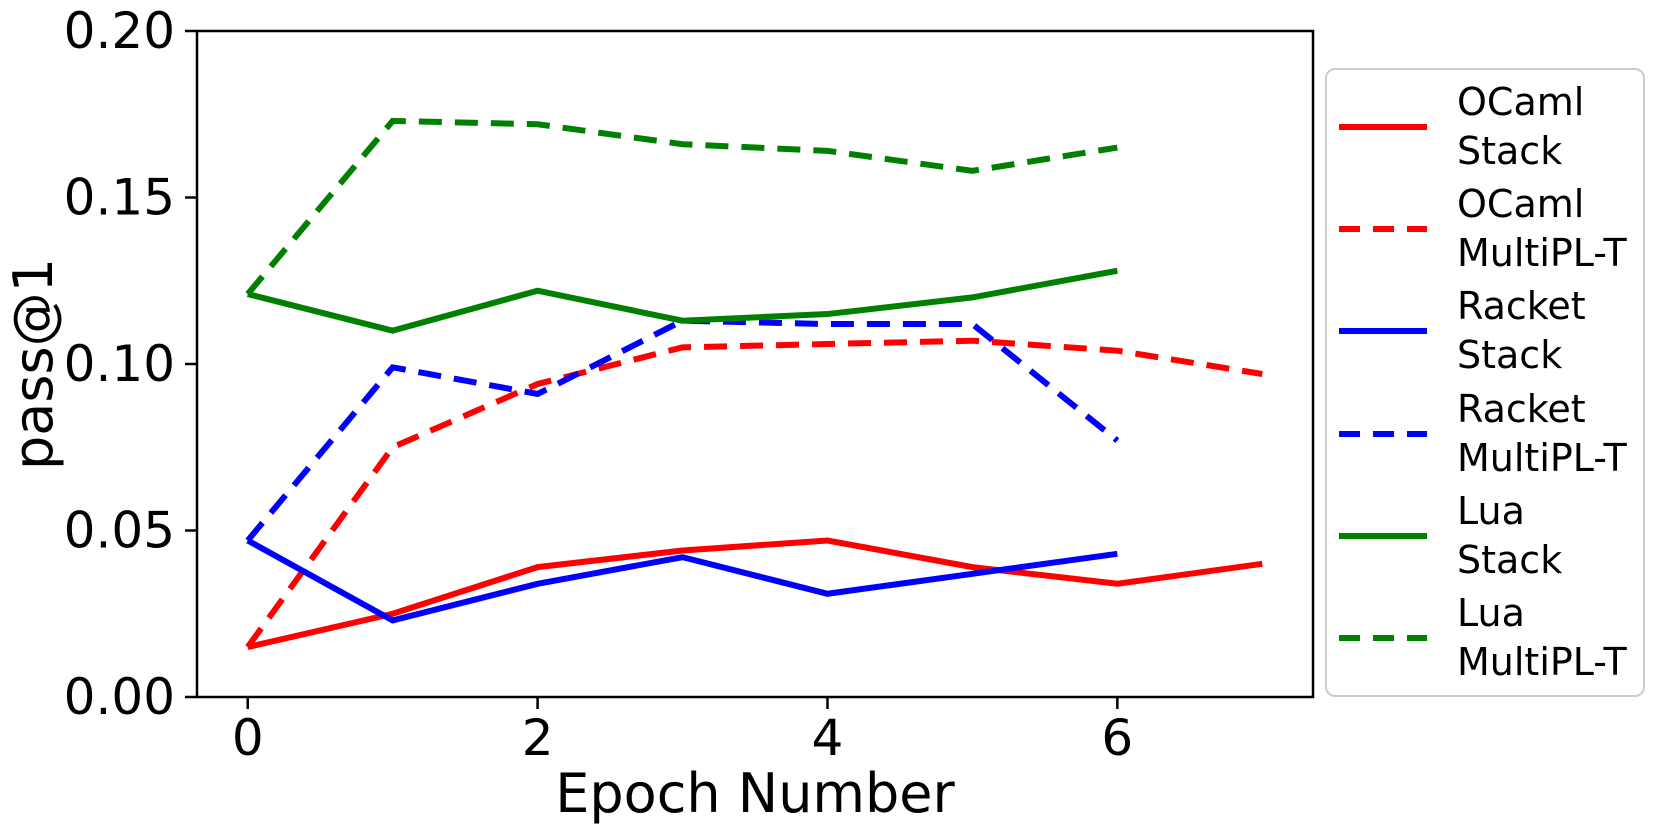  Describe the element at coordinates (119, 364) in the screenshot. I see `y-tick-label: 0.10` at that location.